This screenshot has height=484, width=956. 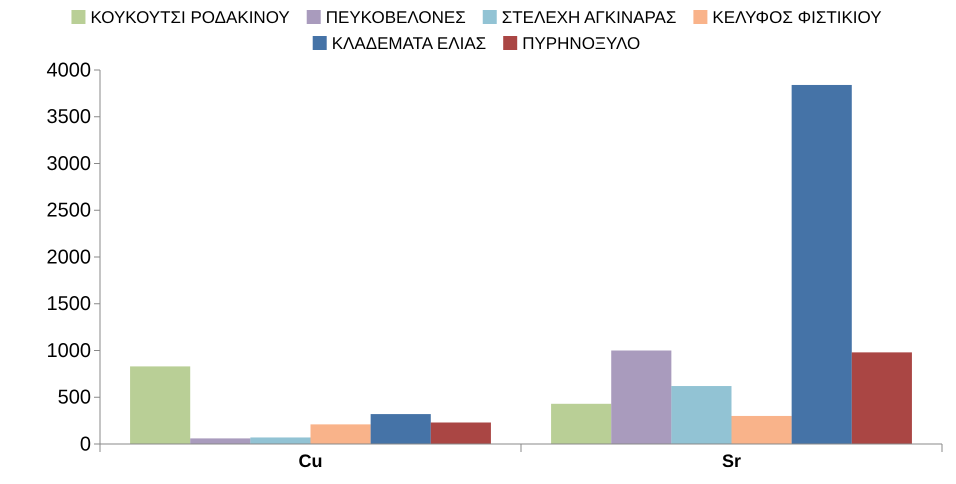 I want to click on y-tick-label: 3500, so click(x=68, y=117).